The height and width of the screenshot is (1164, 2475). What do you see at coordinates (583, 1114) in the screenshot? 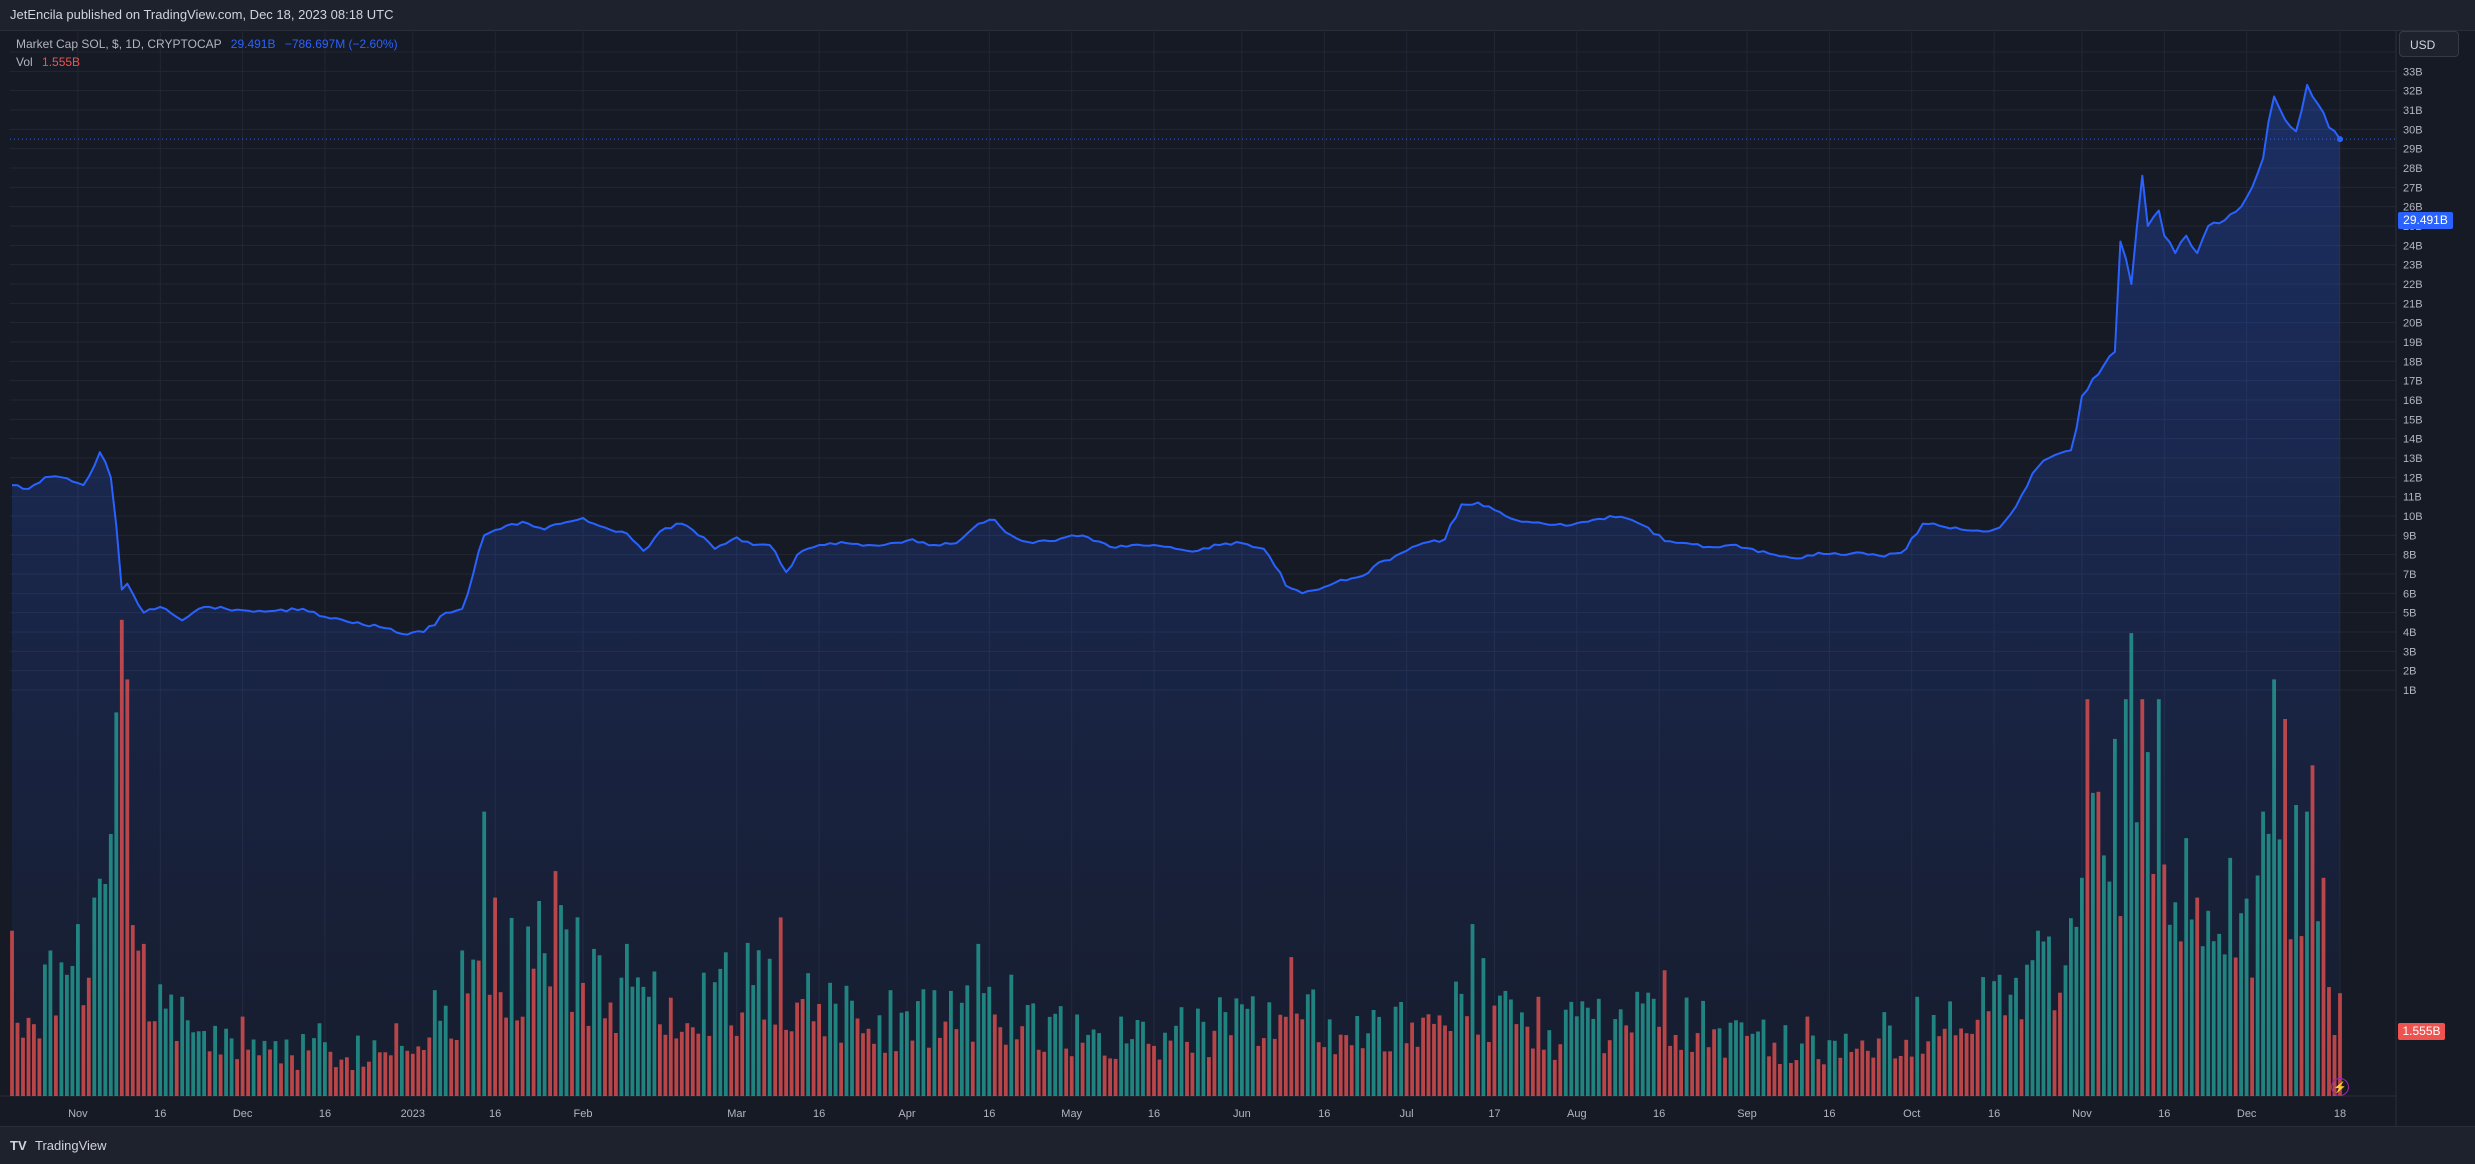
I see `x-tick-label: Feb` at bounding box center [583, 1114].